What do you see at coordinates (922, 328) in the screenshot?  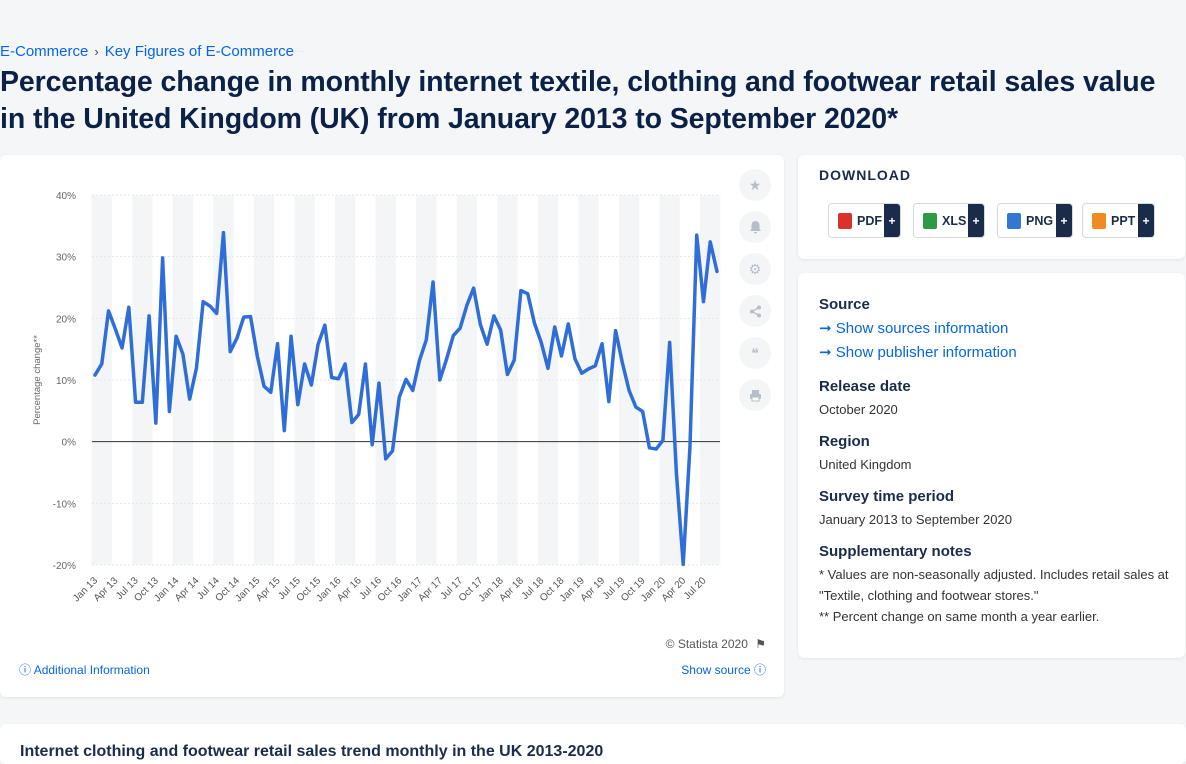 I see `show-sources-label: Show sources information` at bounding box center [922, 328].